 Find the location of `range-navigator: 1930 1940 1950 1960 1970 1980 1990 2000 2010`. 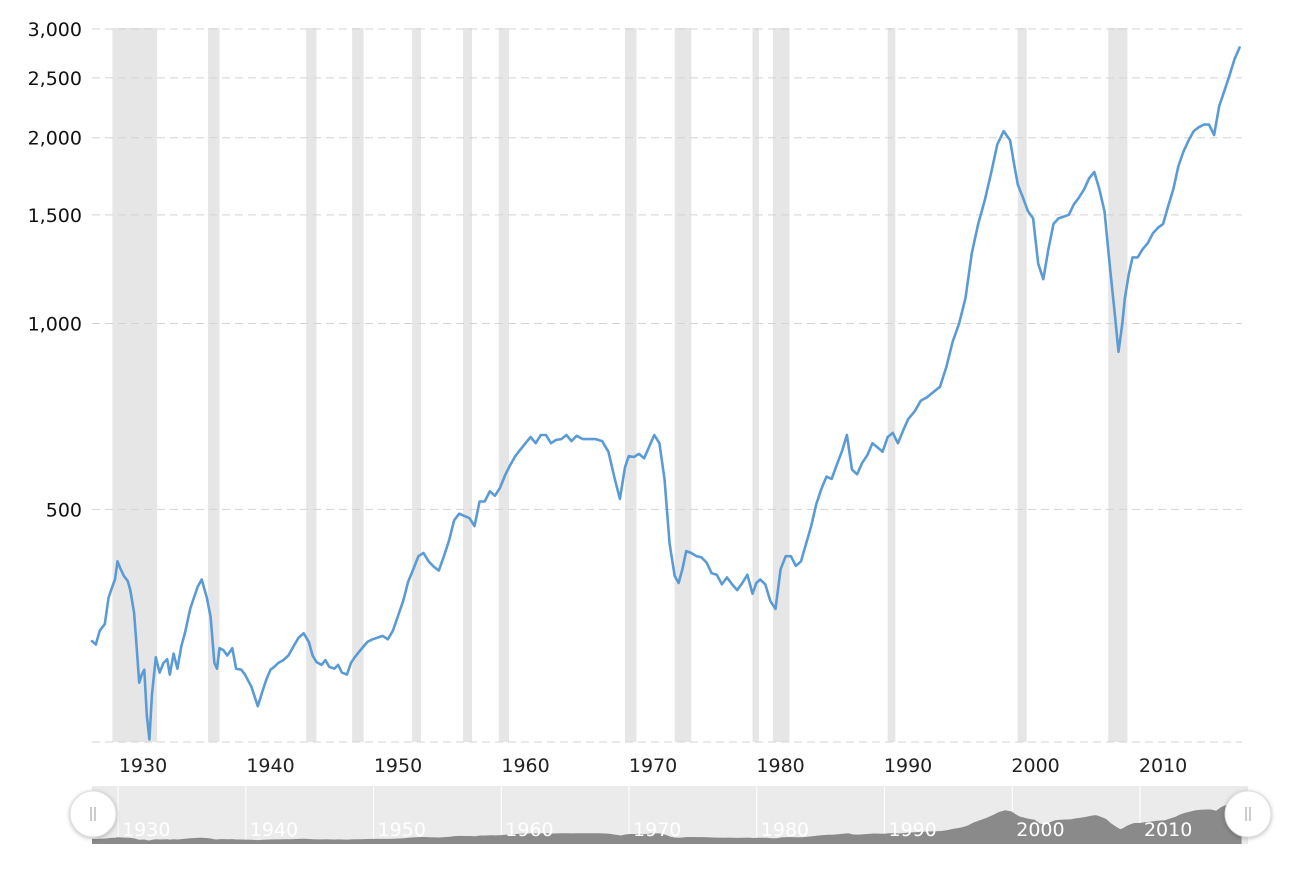

range-navigator: 1930 1940 1950 1960 1970 1980 1990 2000 2010 is located at coordinates (670, 815).